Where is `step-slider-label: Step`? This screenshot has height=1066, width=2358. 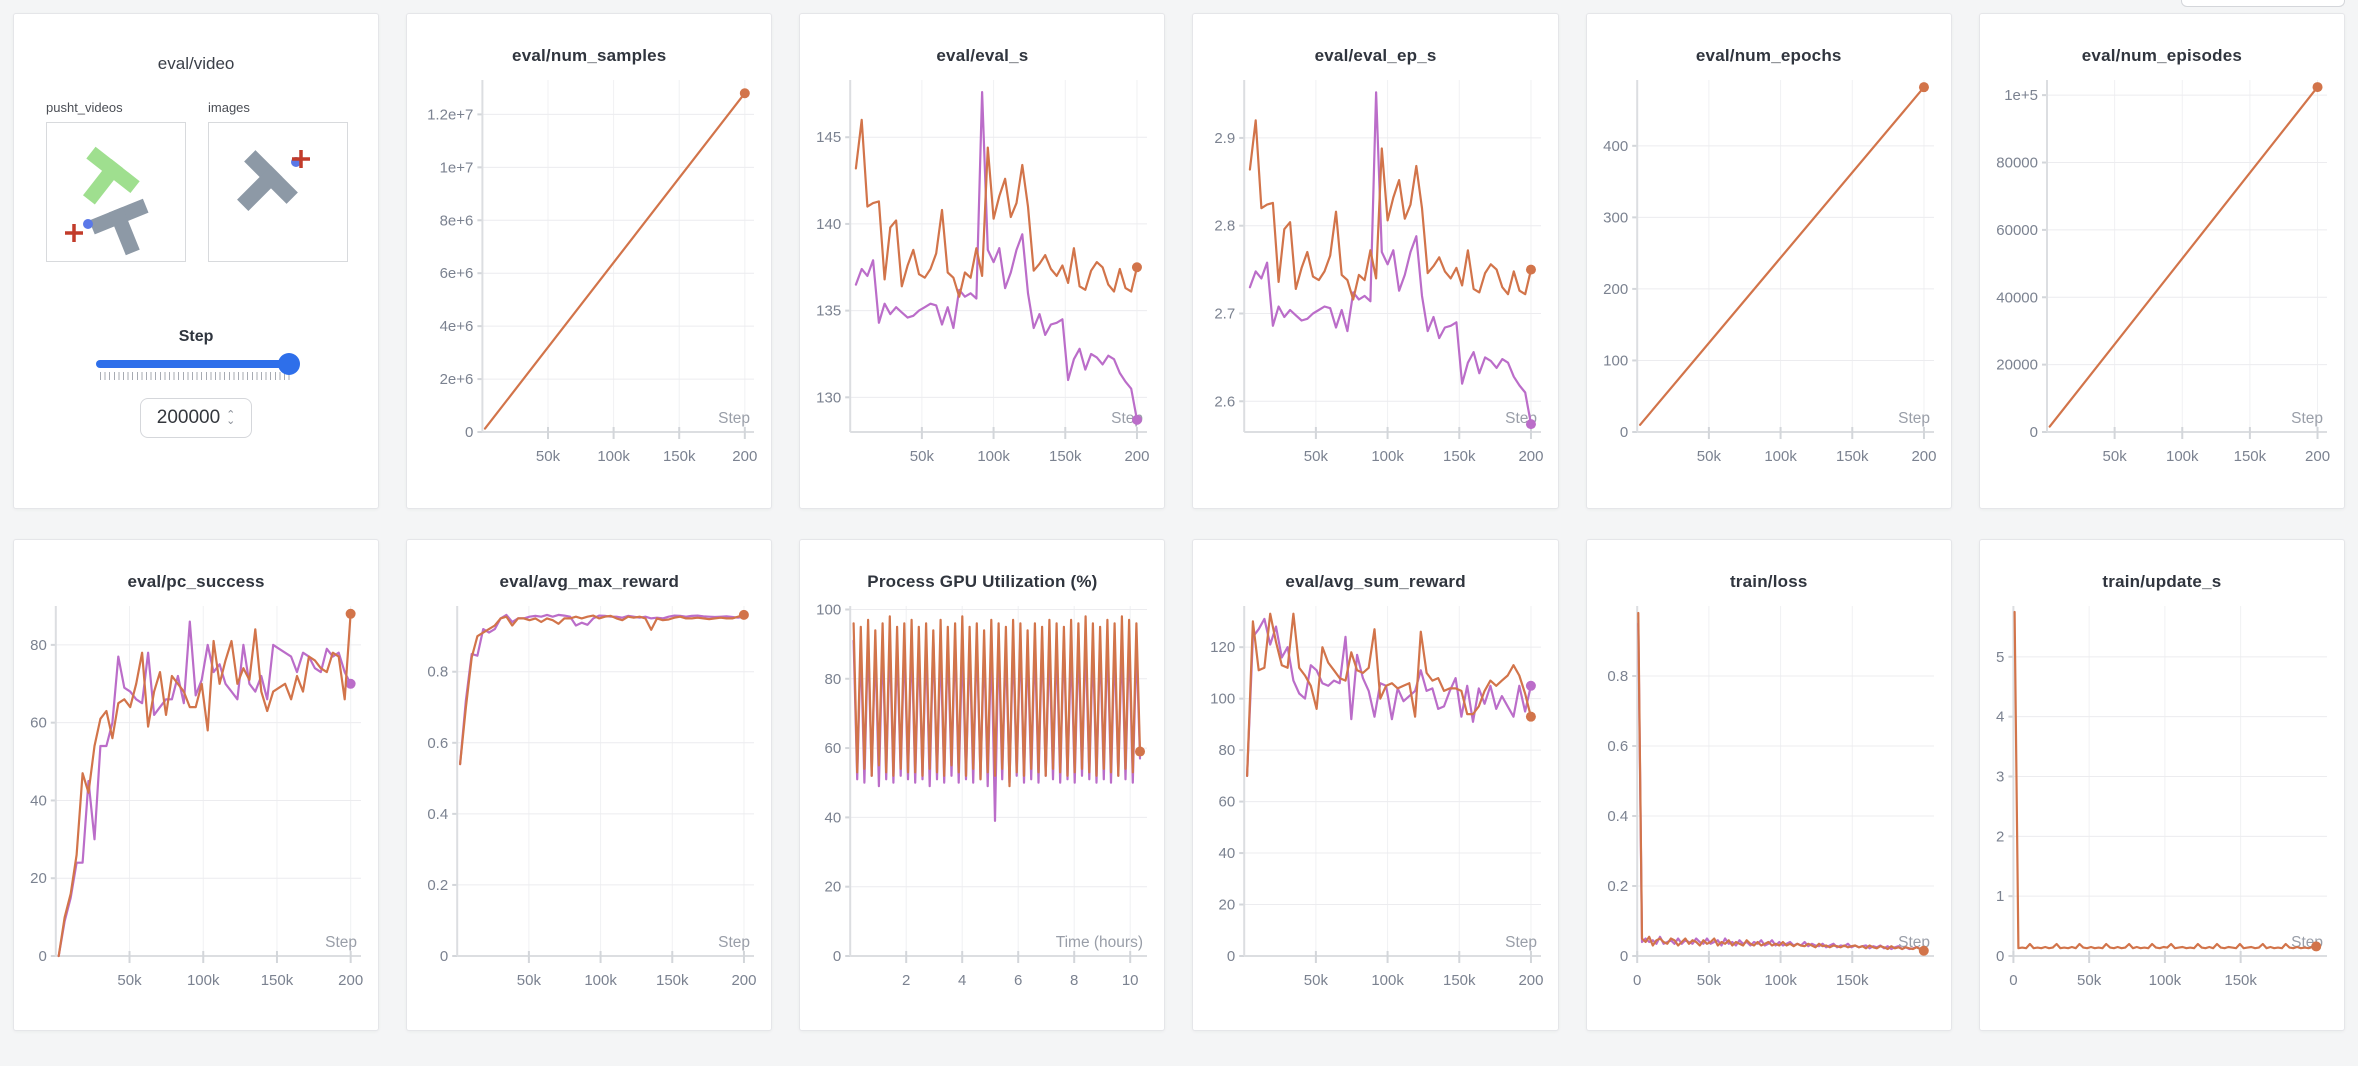 step-slider-label: Step is located at coordinates (196, 336).